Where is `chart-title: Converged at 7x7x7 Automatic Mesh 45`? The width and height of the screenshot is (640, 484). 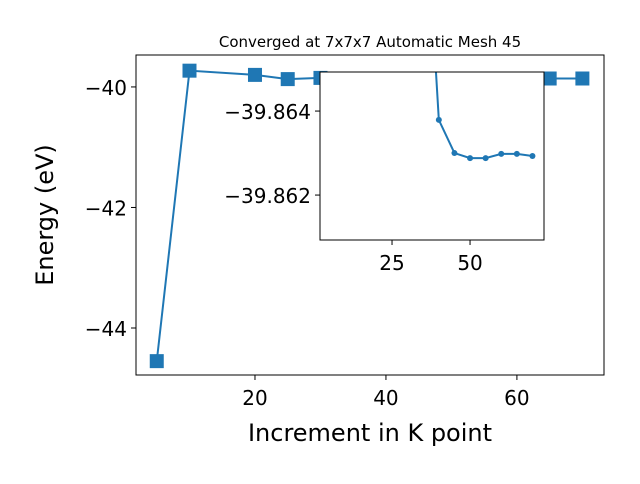 chart-title: Converged at 7x7x7 Automatic Mesh 45 is located at coordinates (370, 42).